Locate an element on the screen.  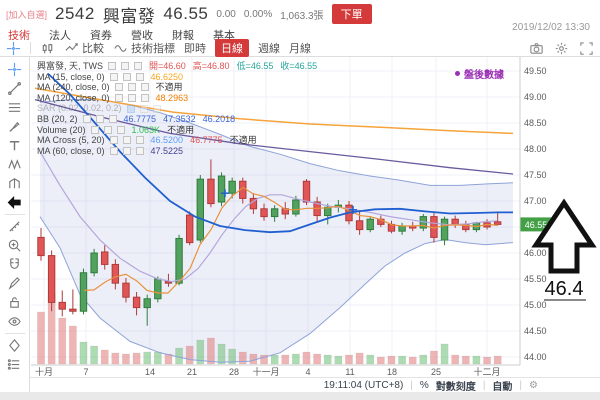
pattern-tool-icon is located at coordinates (15, 164).